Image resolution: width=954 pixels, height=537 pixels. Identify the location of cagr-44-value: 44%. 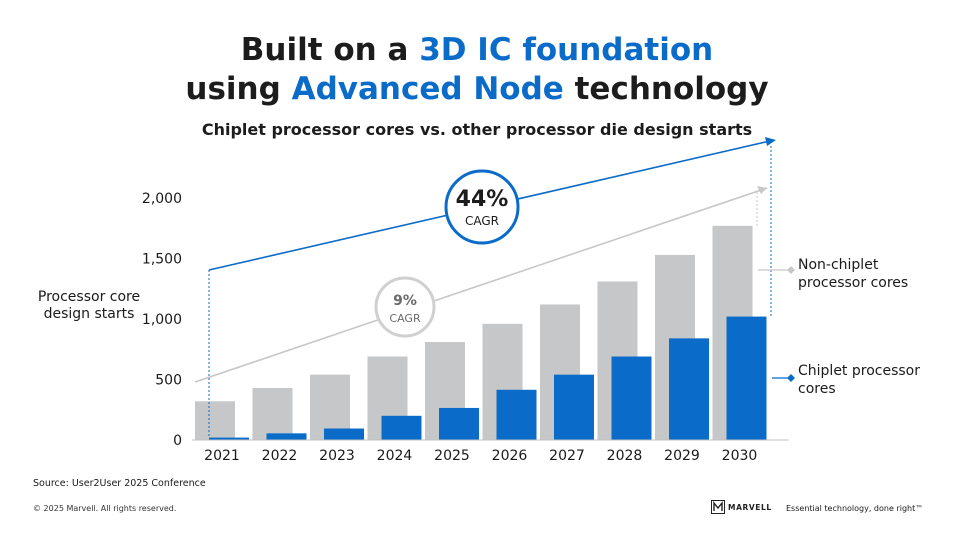
(482, 199).